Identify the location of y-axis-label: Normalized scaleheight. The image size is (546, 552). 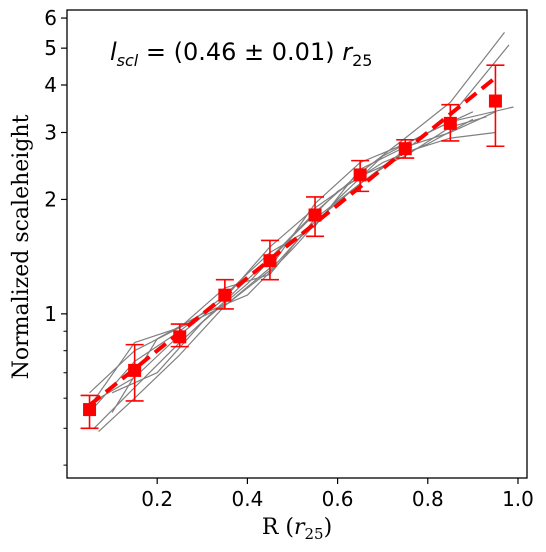
(21, 246).